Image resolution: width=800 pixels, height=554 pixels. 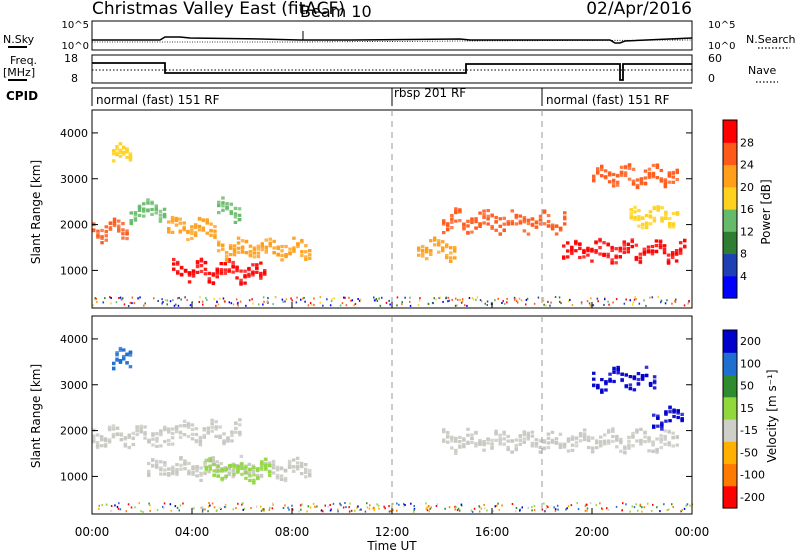 What do you see at coordinates (747, 231) in the screenshot?
I see `power-colorbar-tick: 12` at bounding box center [747, 231].